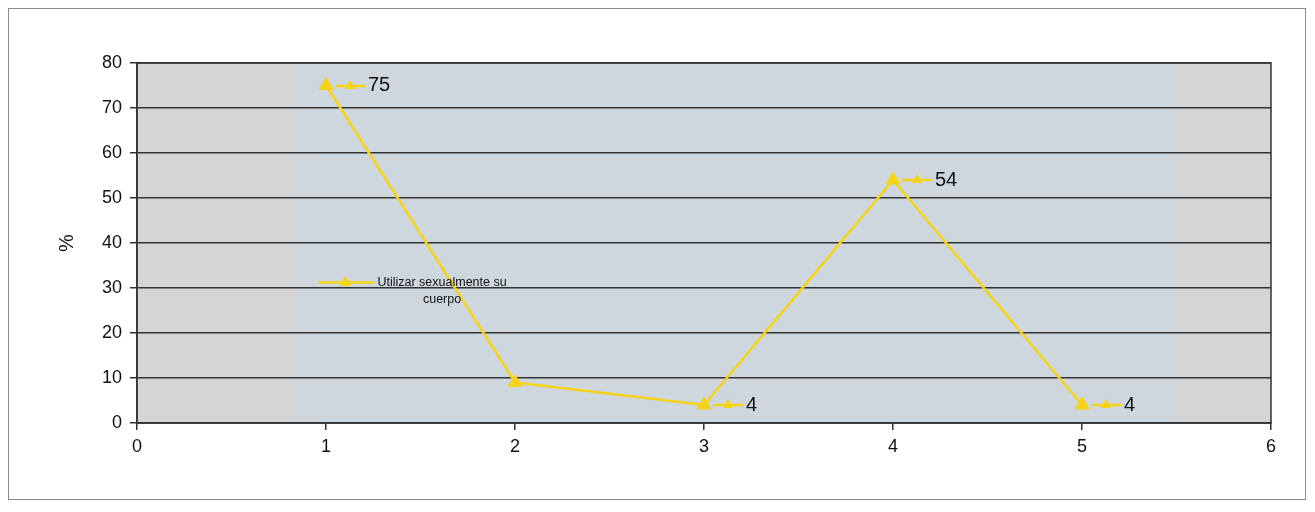  I want to click on data-label: 75, so click(379, 84).